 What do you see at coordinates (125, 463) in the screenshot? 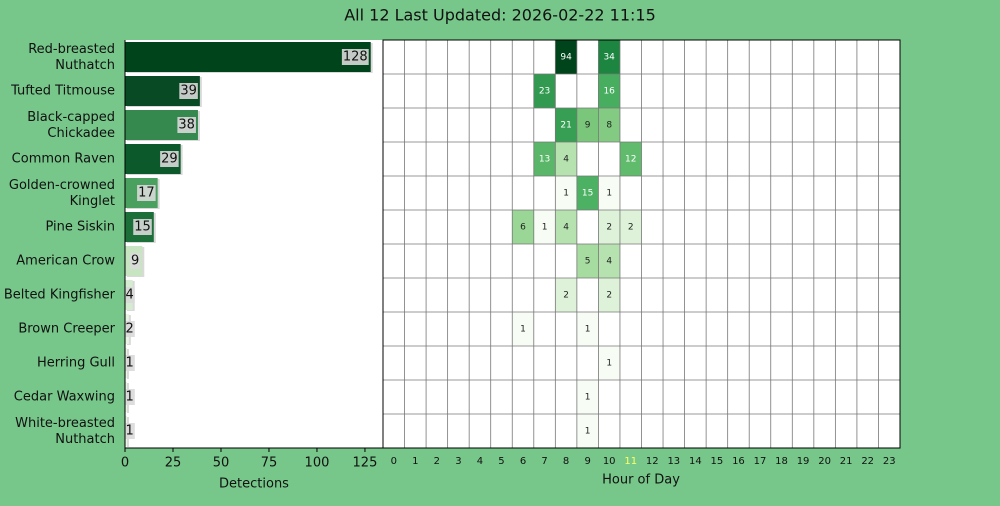
I see `x-tick-label: 0` at bounding box center [125, 463].